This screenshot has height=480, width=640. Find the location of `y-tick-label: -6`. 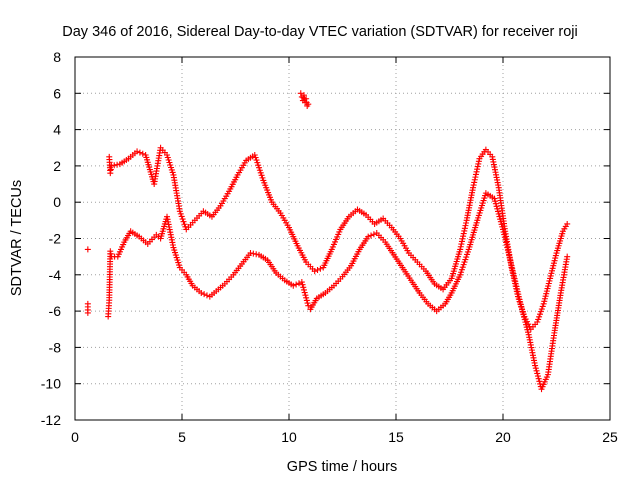

y-tick-label: -6 is located at coordinates (55, 311).